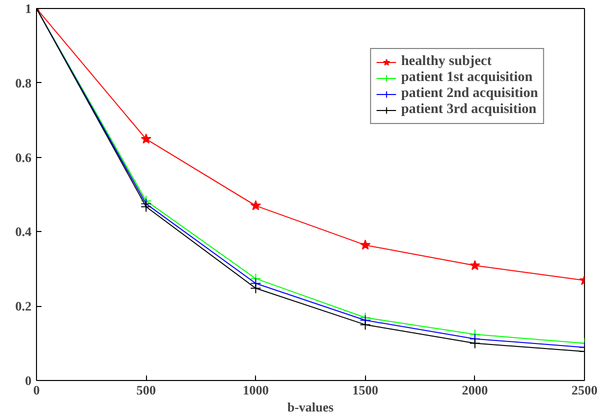 The image size is (602, 417). What do you see at coordinates (310, 407) in the screenshot?
I see `x-axis-title: b-values` at bounding box center [310, 407].